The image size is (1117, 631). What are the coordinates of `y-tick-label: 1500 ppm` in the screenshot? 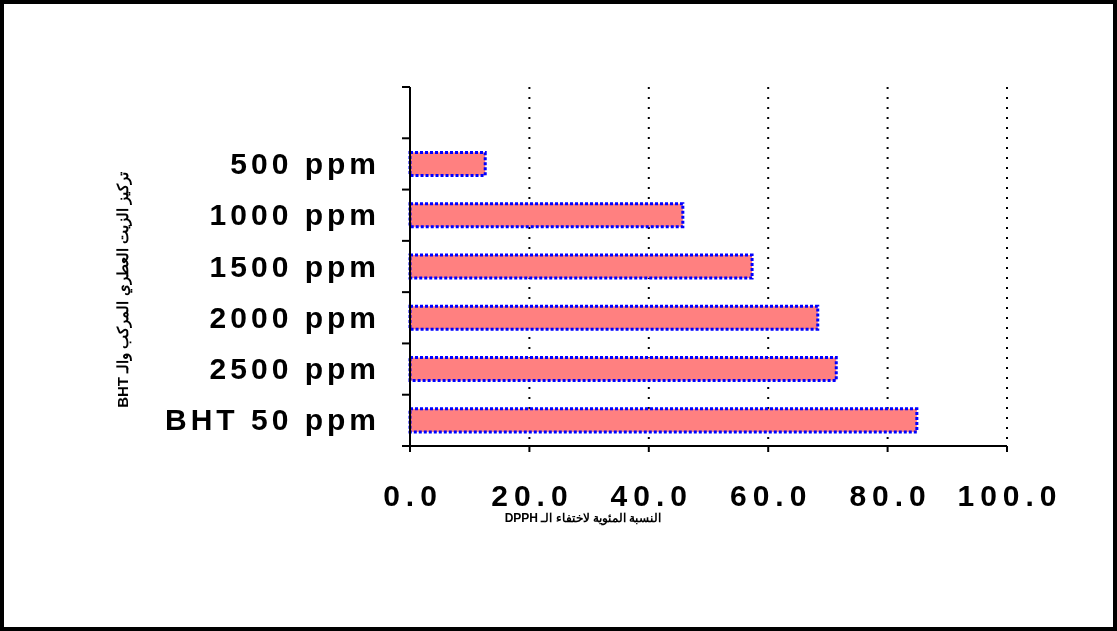 It's located at (294, 266).